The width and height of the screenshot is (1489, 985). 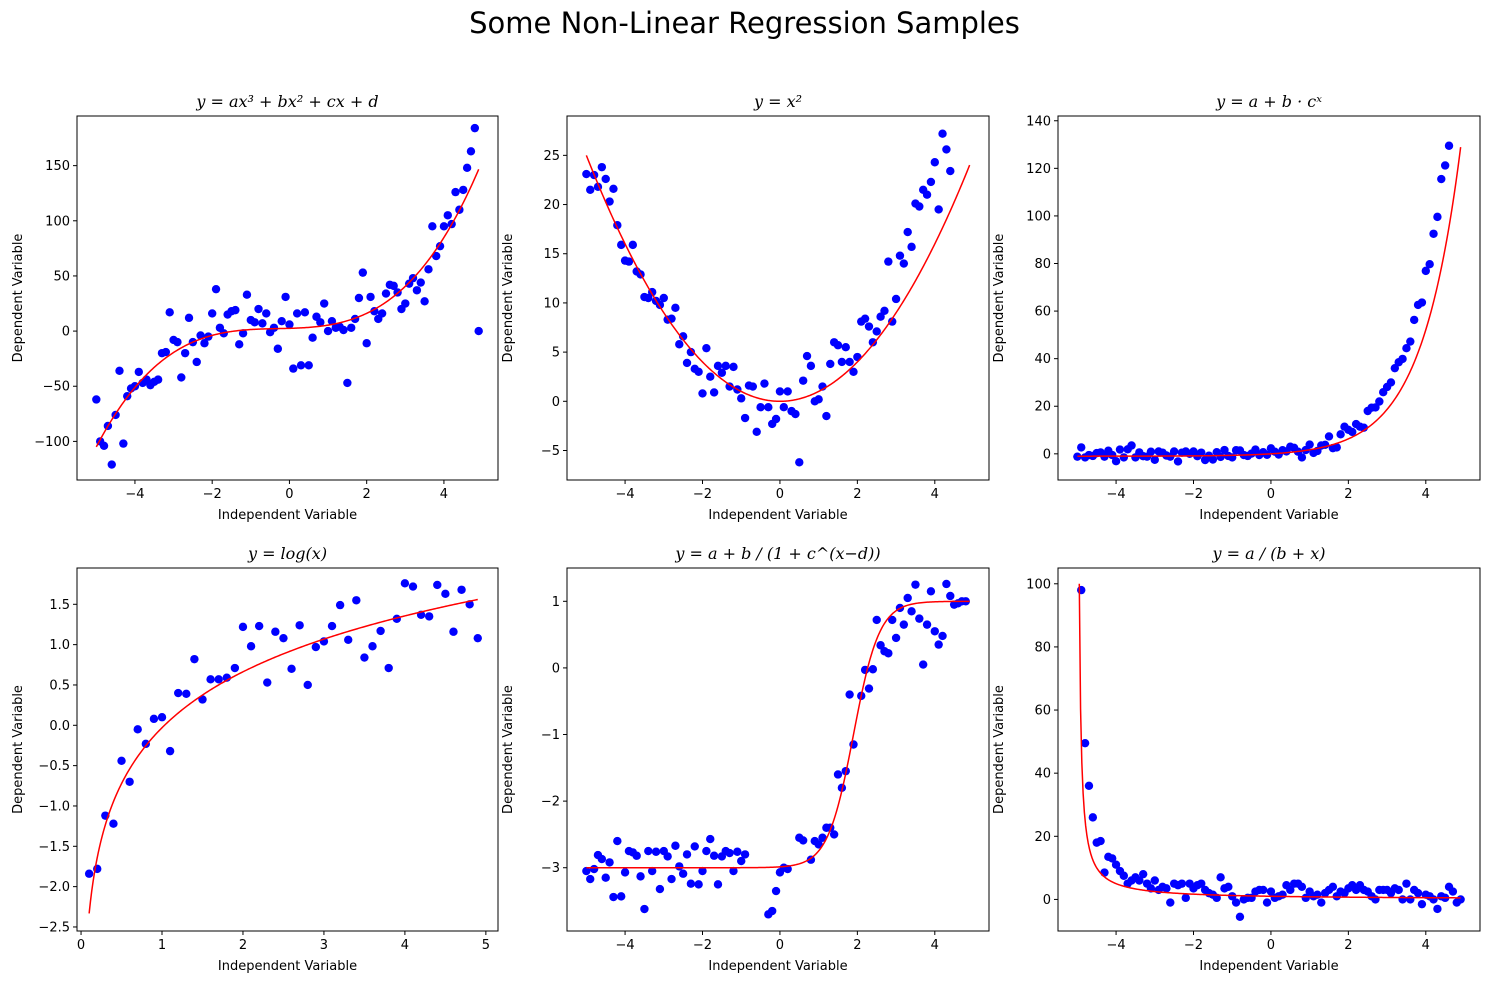 What do you see at coordinates (59, 605) in the screenshot?
I see `y-tick-label: 1.5` at bounding box center [59, 605].